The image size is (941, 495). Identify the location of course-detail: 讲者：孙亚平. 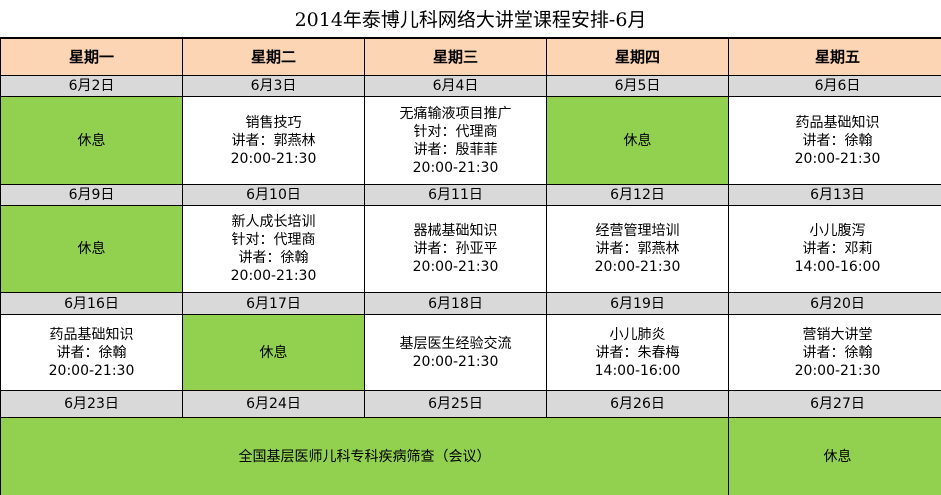
(455, 249).